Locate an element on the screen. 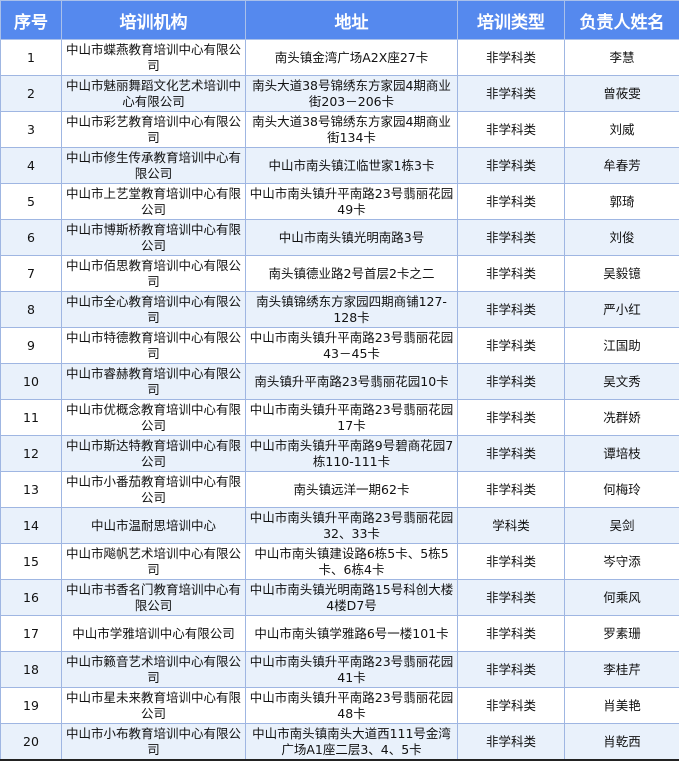  cell-index: 19 is located at coordinates (31, 705).